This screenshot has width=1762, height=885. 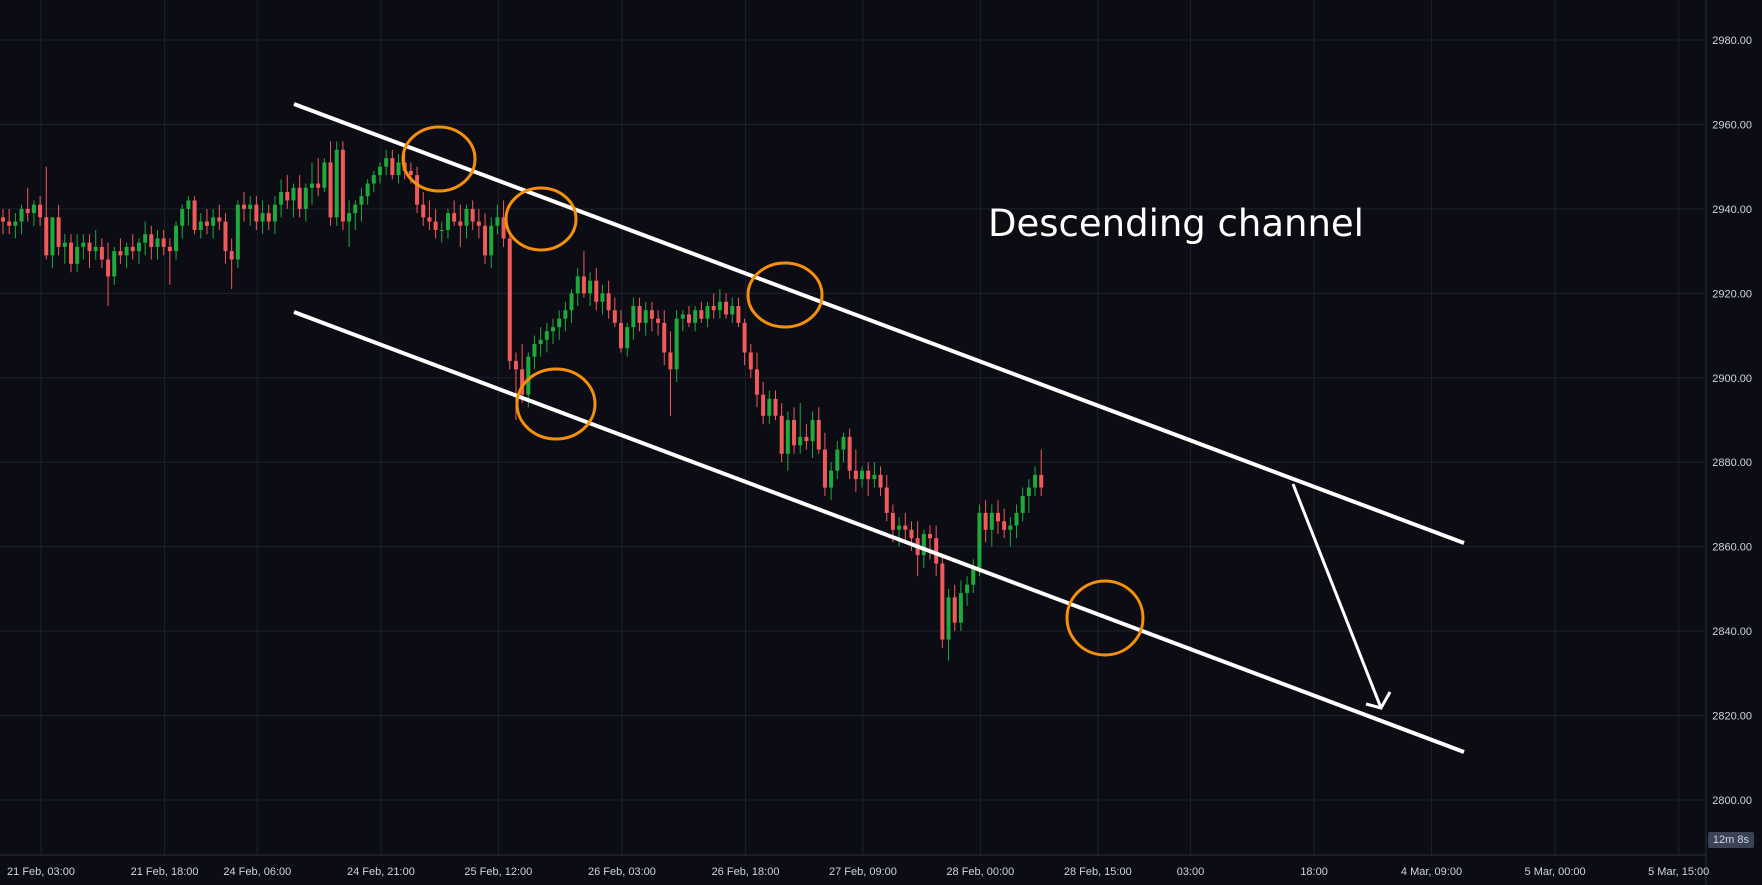 What do you see at coordinates (257, 872) in the screenshot?
I see `x-tick-label: 24 Feb, 06:00` at bounding box center [257, 872].